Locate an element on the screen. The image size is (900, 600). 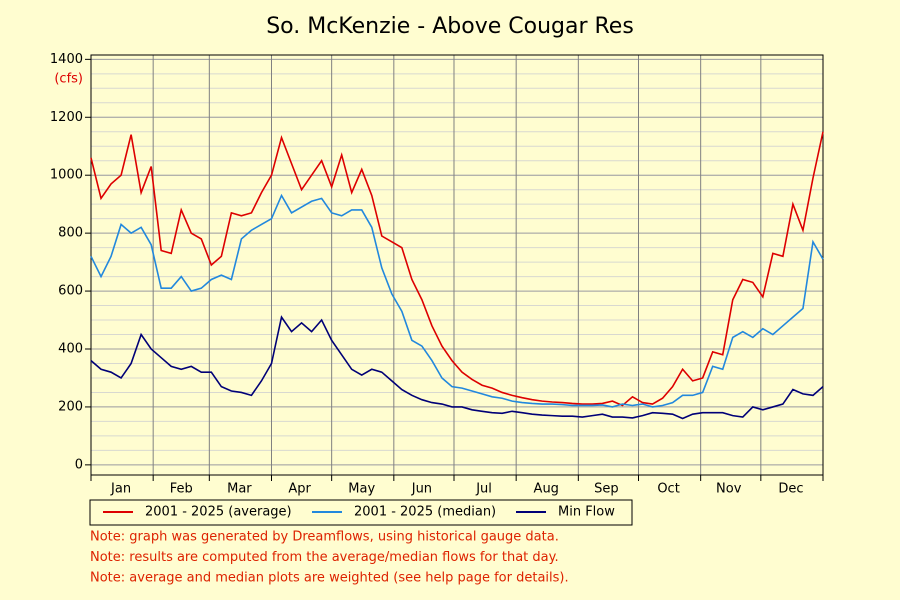
x-tick-label: Sep is located at coordinates (606, 489).